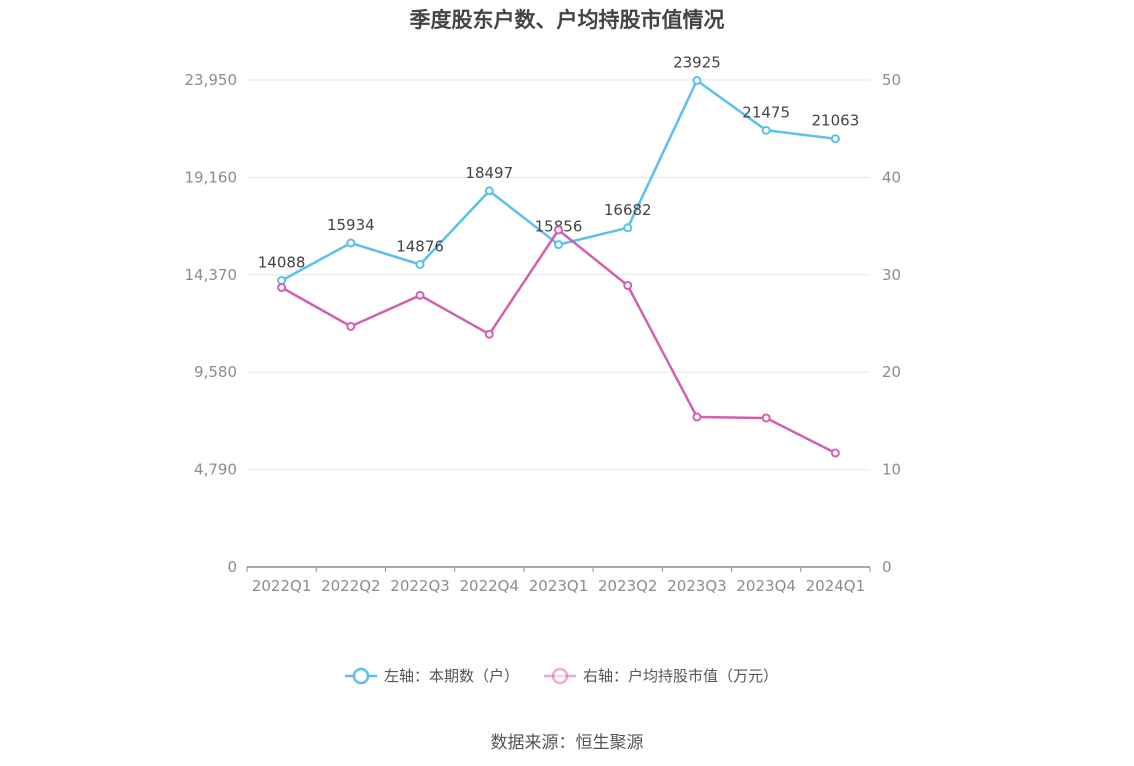  Describe the element at coordinates (215, 372) in the screenshot. I see `y-left-tick-label: 9,580` at that location.